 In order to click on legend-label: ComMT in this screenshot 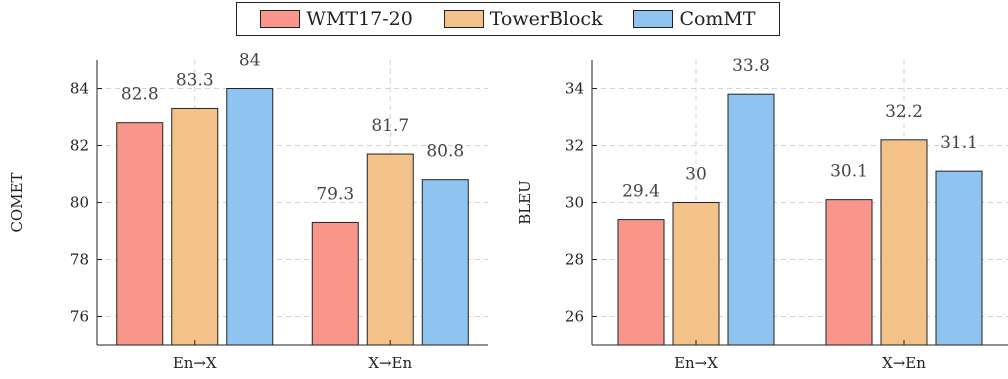, I will do `click(717, 19)`.